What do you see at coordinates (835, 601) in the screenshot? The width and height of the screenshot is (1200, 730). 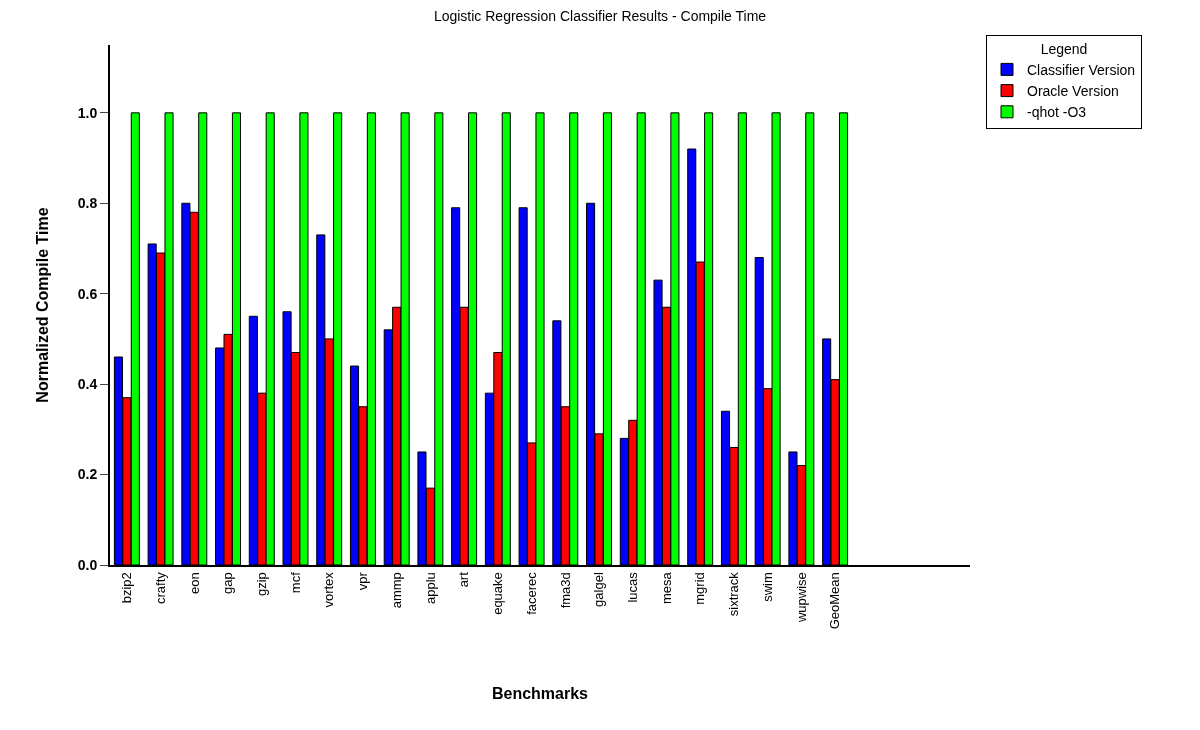 I see `x-tick-label: GeoMean` at bounding box center [835, 601].